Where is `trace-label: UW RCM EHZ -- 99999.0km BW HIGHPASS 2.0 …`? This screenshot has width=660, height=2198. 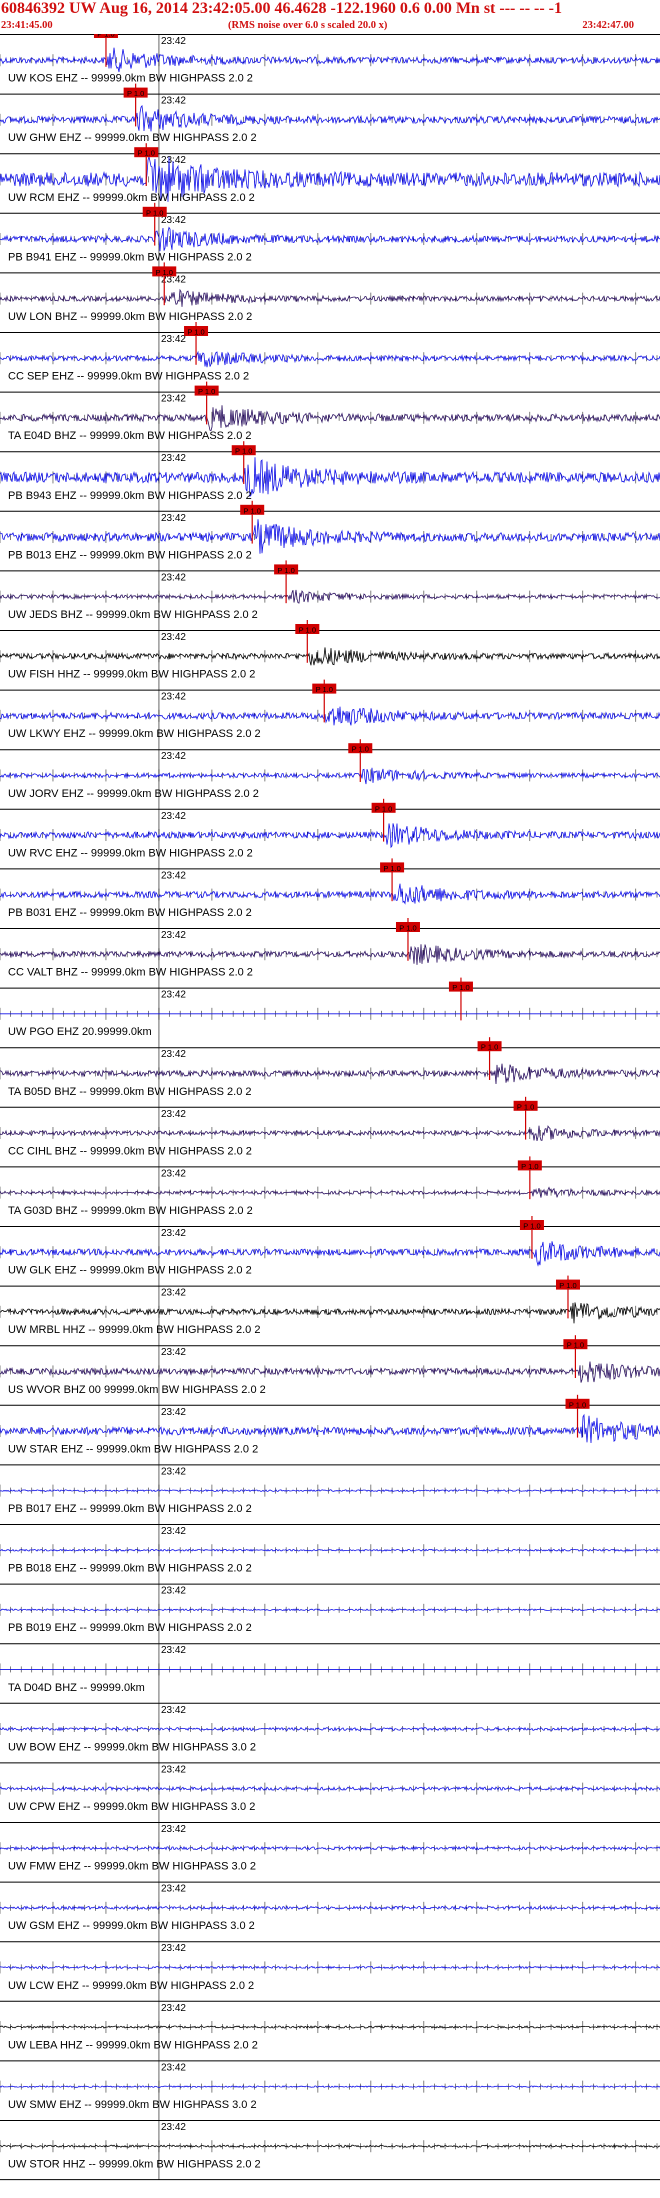 trace-label: UW RCM EHZ -- 99999.0km BW HIGHPASS 2.0 … is located at coordinates (131, 198).